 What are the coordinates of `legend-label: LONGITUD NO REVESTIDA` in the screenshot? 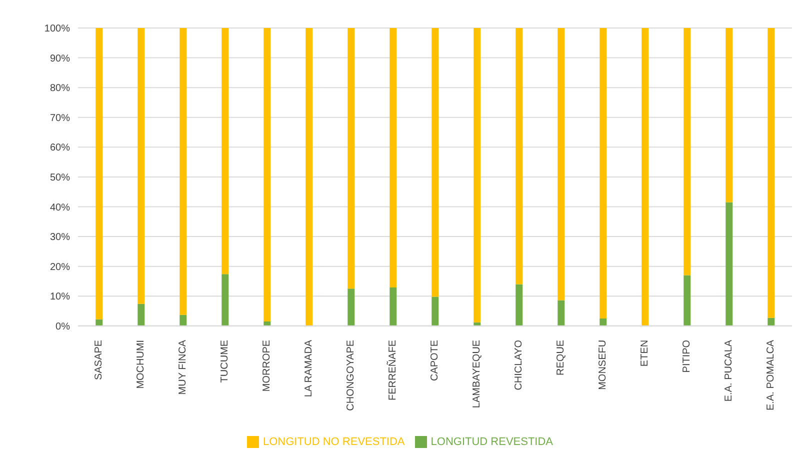 It's located at (333, 442).